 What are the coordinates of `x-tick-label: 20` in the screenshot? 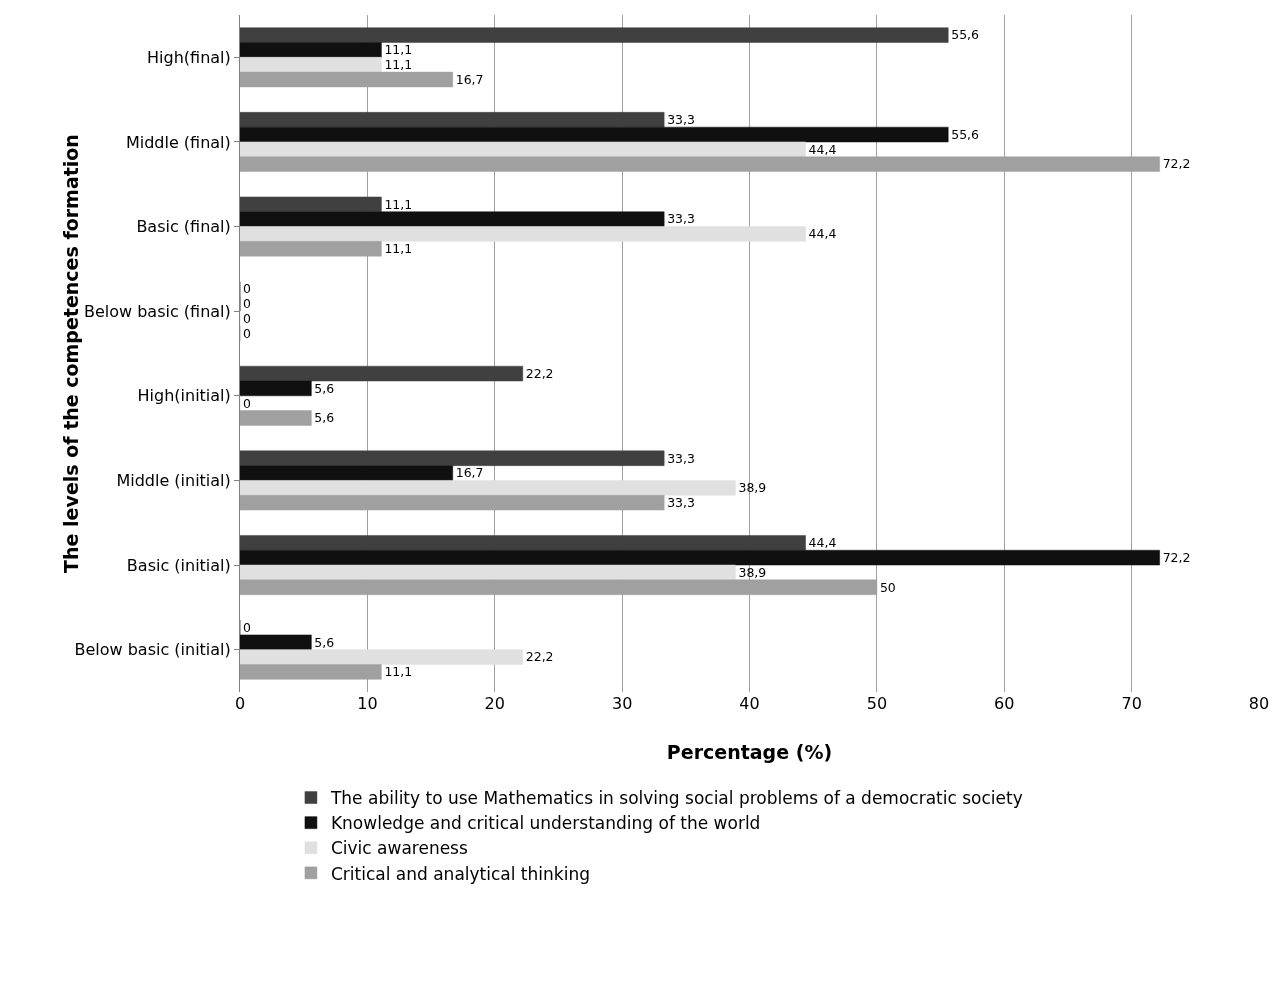 It's located at (494, 703).